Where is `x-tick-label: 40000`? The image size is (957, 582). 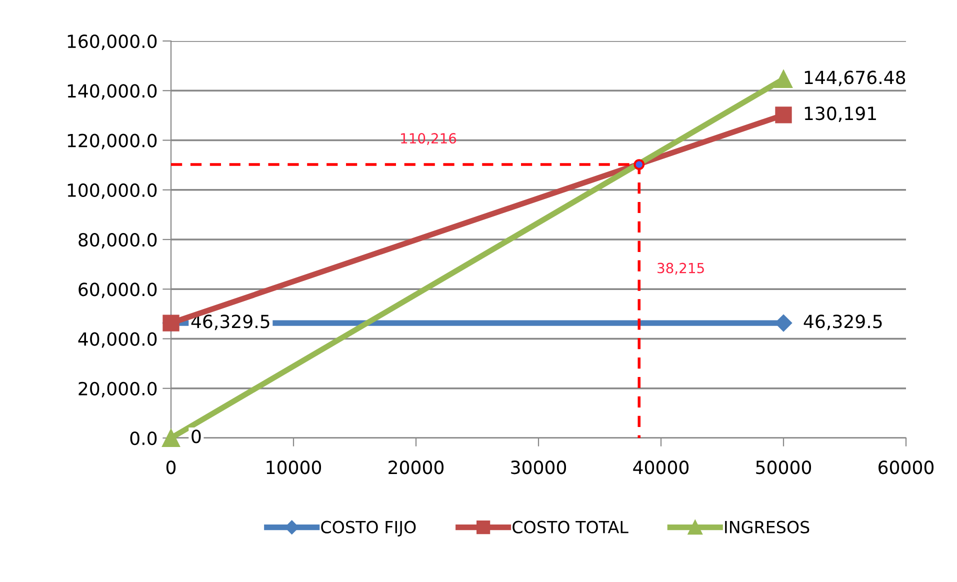
x-tick-label: 40000 is located at coordinates (661, 467).